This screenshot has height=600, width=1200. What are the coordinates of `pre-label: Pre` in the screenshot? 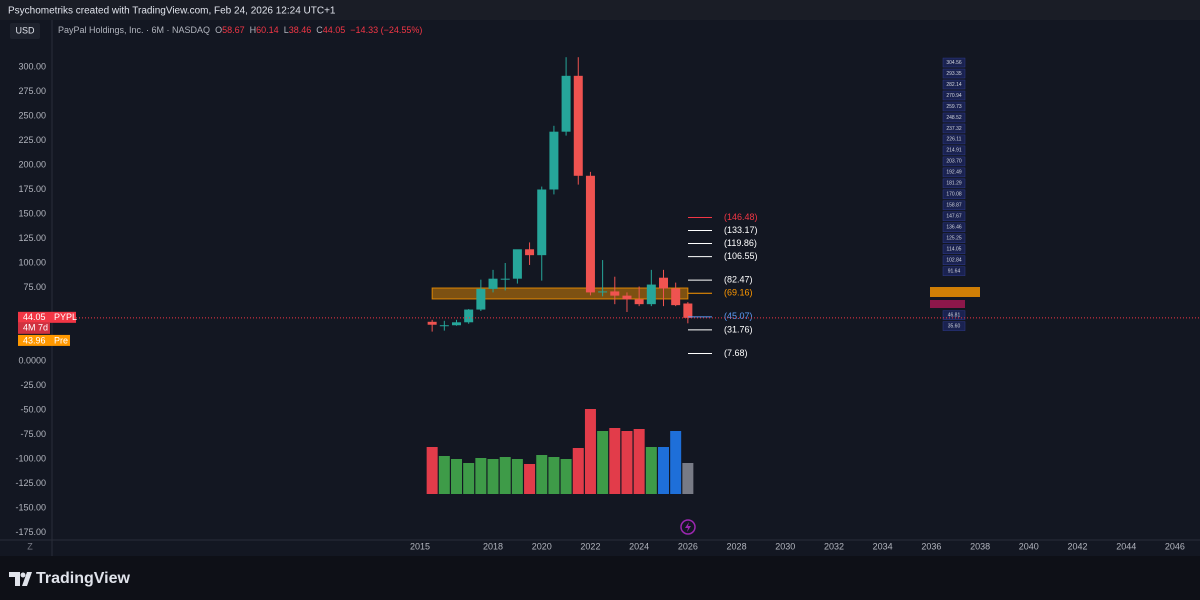 It's located at (61, 340).